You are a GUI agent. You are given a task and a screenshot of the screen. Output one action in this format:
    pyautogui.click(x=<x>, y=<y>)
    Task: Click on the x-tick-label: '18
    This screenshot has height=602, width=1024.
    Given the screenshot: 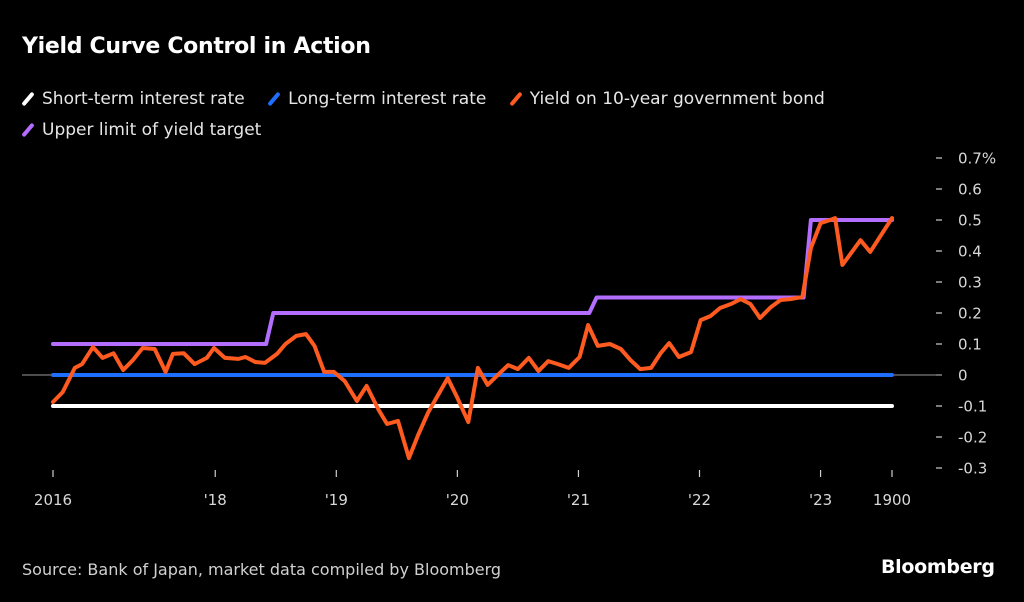 What is the action you would take?
    pyautogui.click(x=215, y=500)
    